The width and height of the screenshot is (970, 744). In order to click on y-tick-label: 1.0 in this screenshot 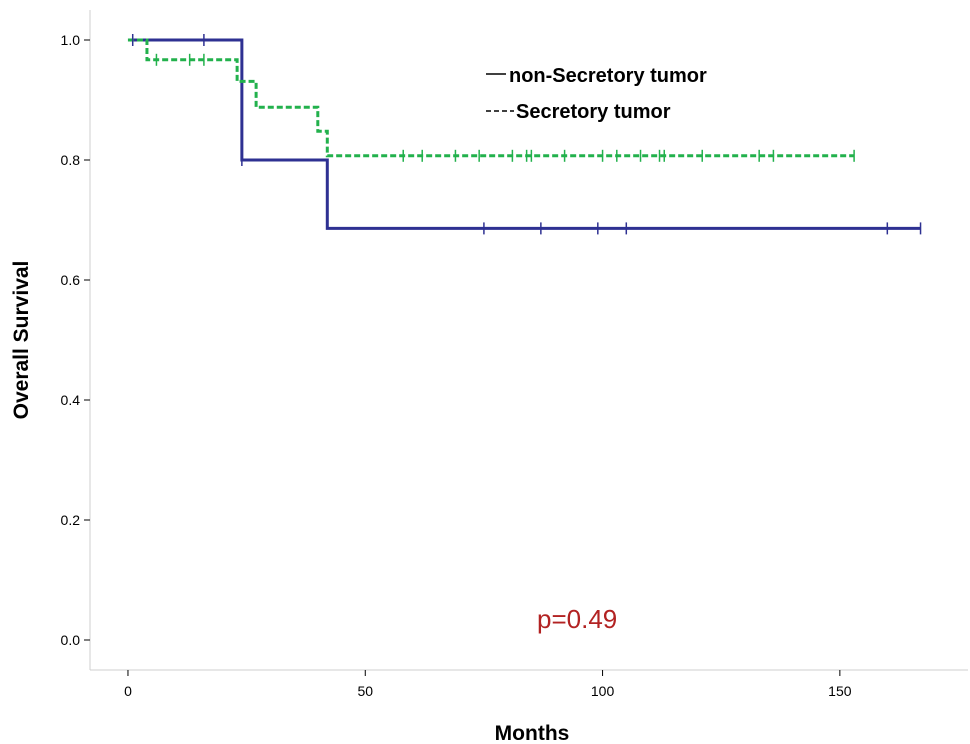, I will do `click(71, 40)`.